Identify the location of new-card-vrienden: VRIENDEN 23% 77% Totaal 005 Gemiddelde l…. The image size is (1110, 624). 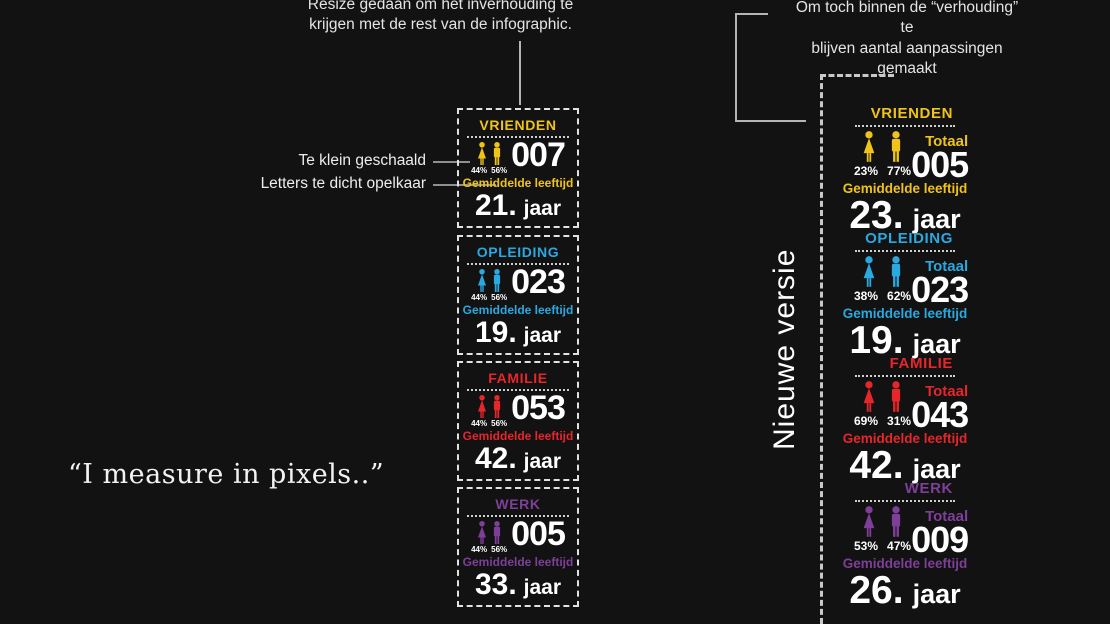
(905, 170).